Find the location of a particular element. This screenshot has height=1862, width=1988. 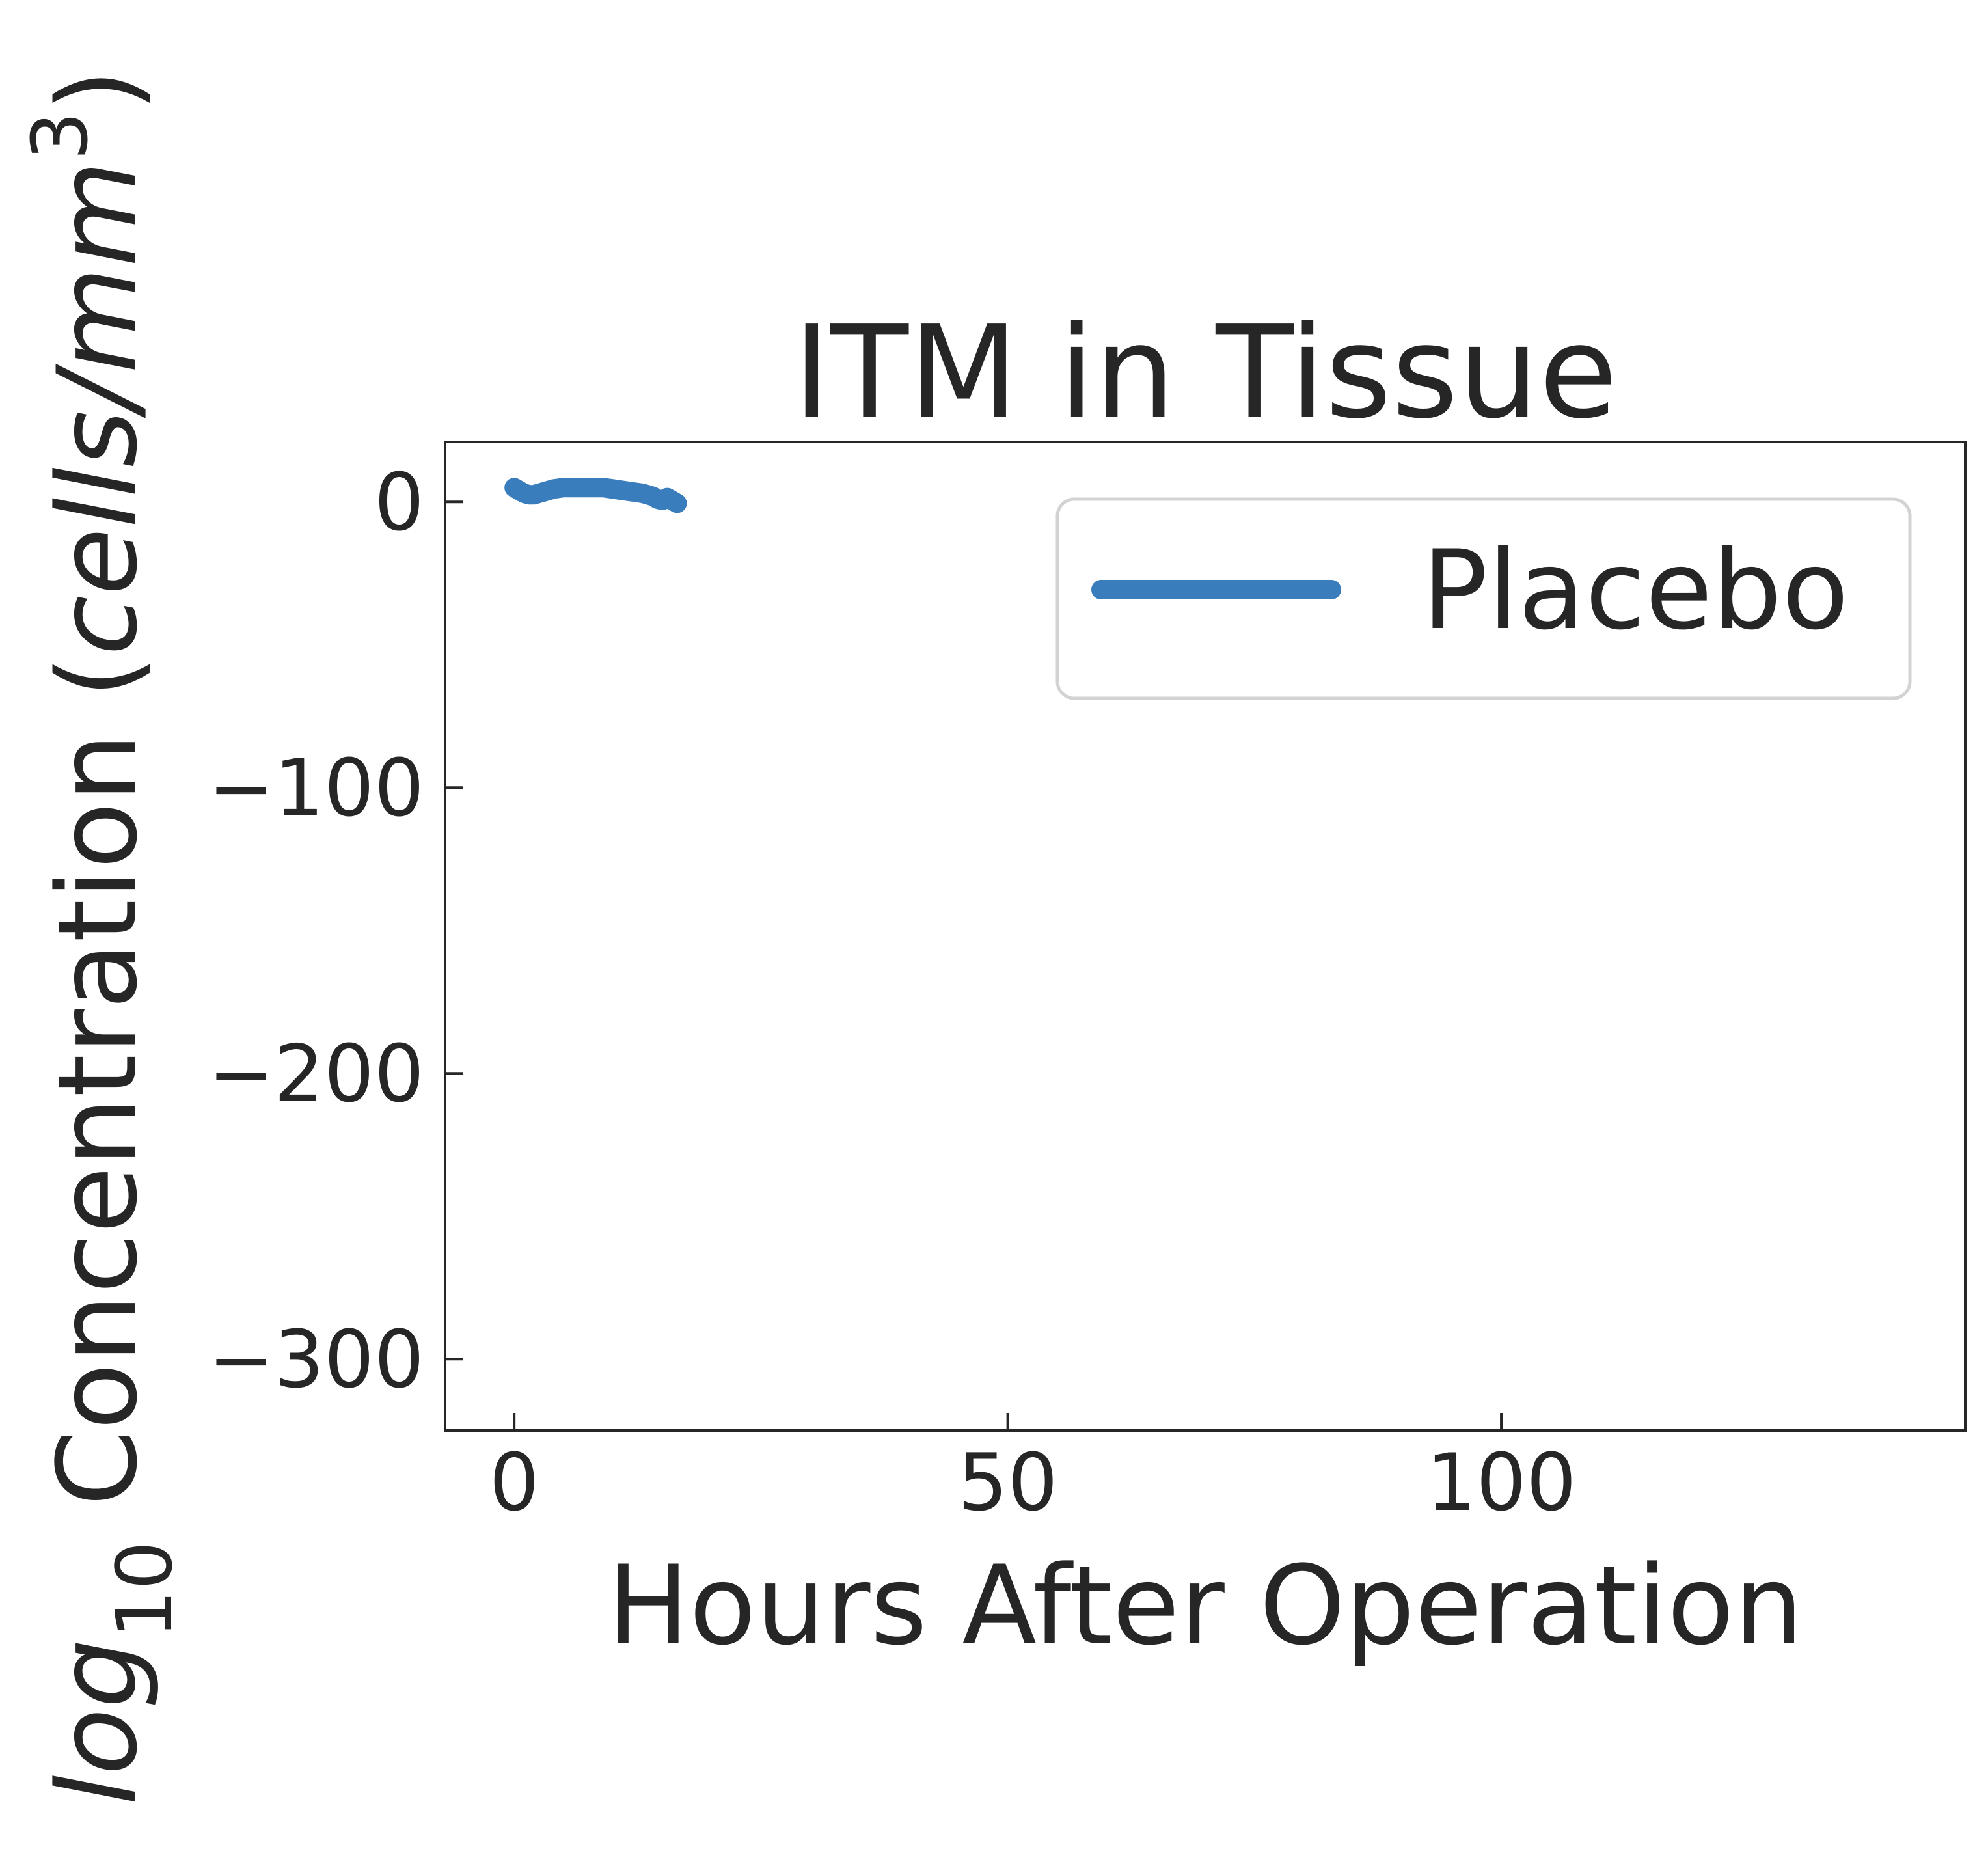

y-tick-label: −300 is located at coordinates (316, 1360).